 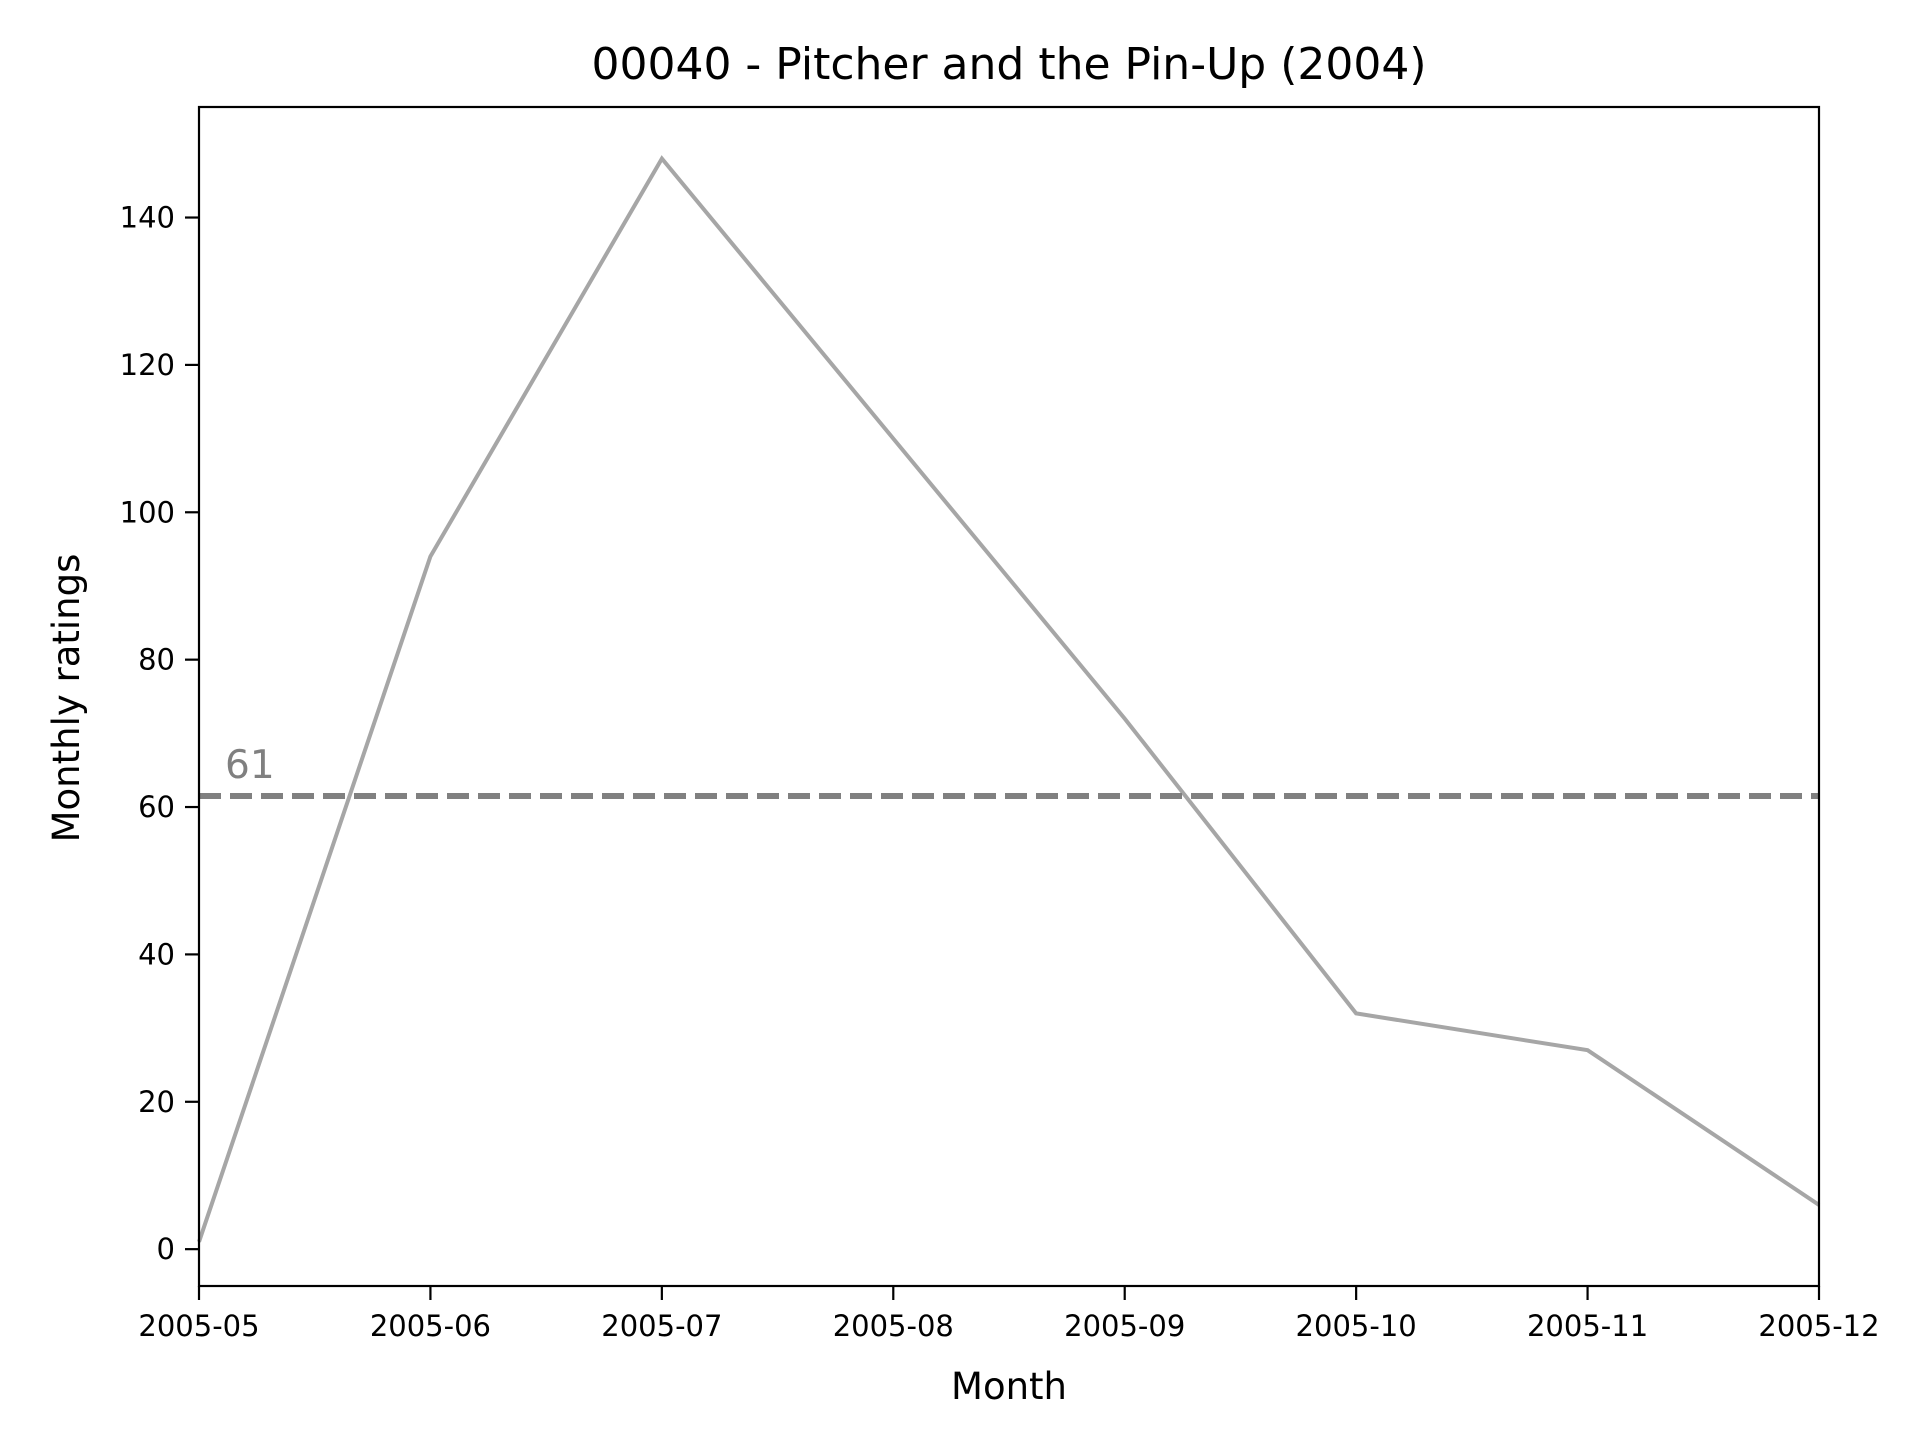 I want to click on x-tick-label: 2005-07, so click(x=661, y=1326).